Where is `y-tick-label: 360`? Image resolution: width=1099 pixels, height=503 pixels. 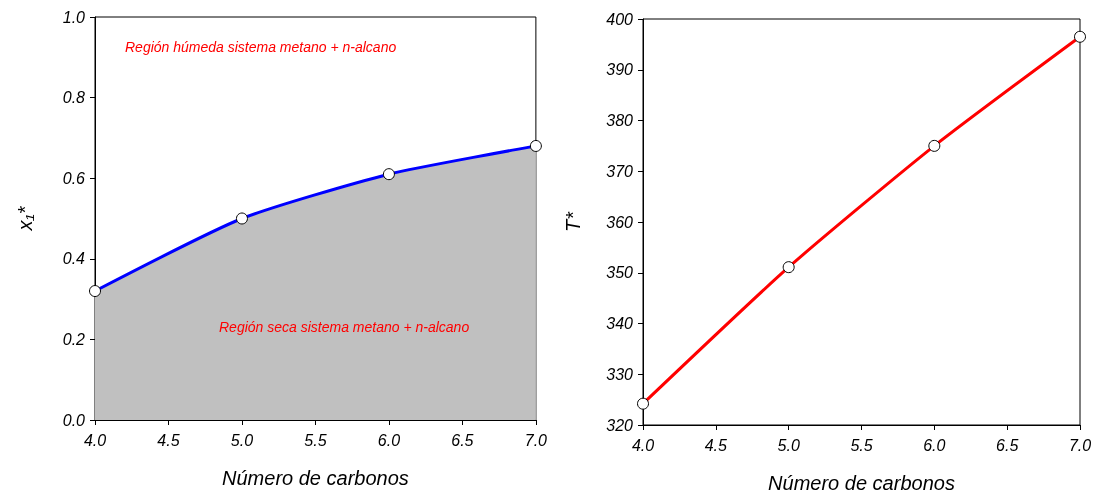
y-tick-label: 360 is located at coordinates (620, 222).